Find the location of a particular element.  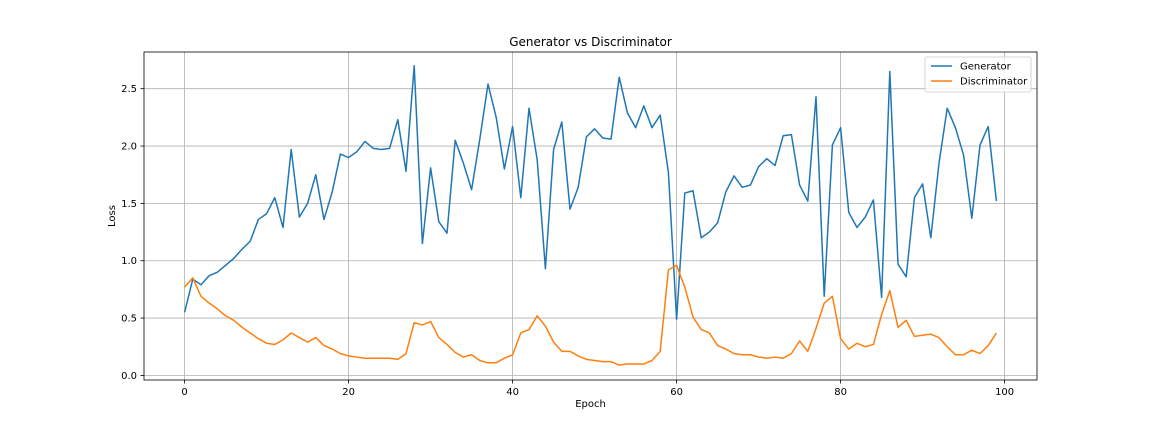

x-tick-label: 0 is located at coordinates (184, 392).